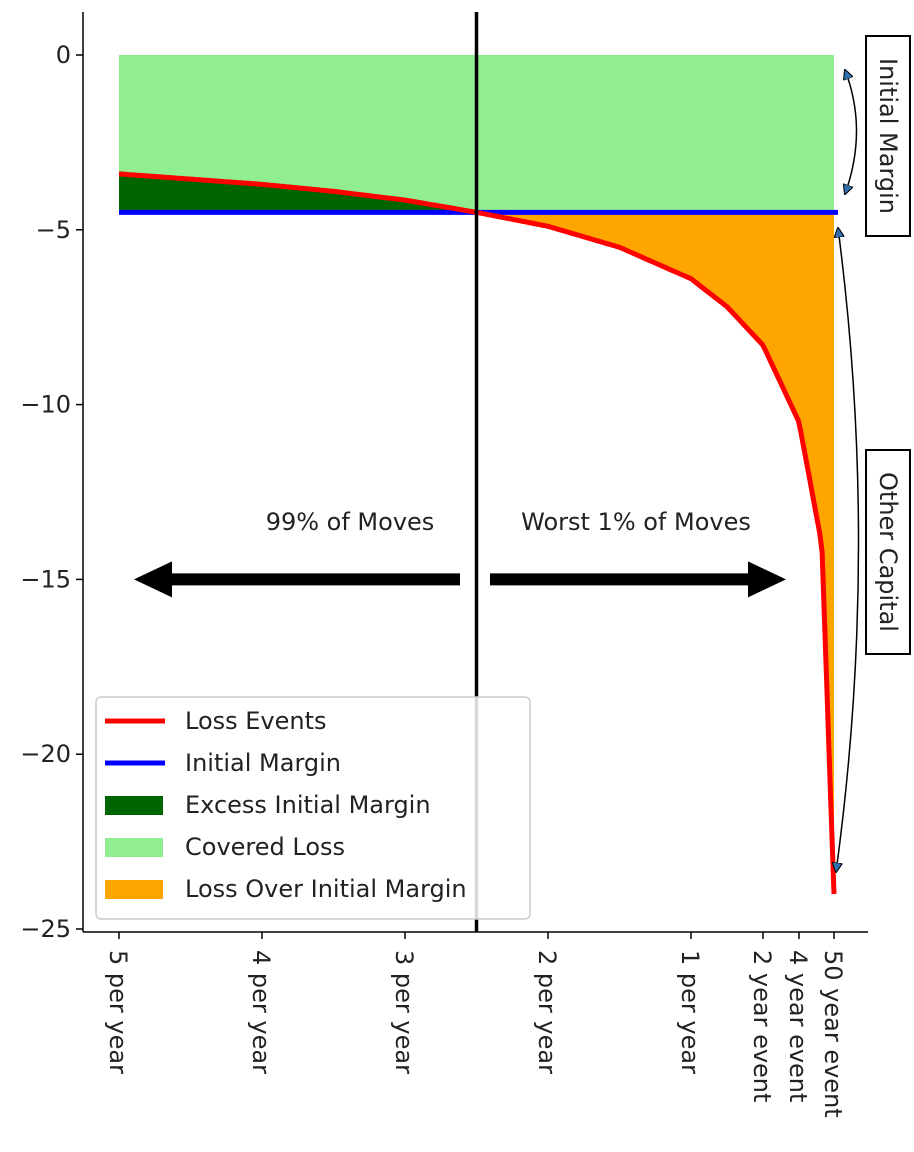  What do you see at coordinates (308, 805) in the screenshot?
I see `legend-label: Excess Initial Margin` at bounding box center [308, 805].